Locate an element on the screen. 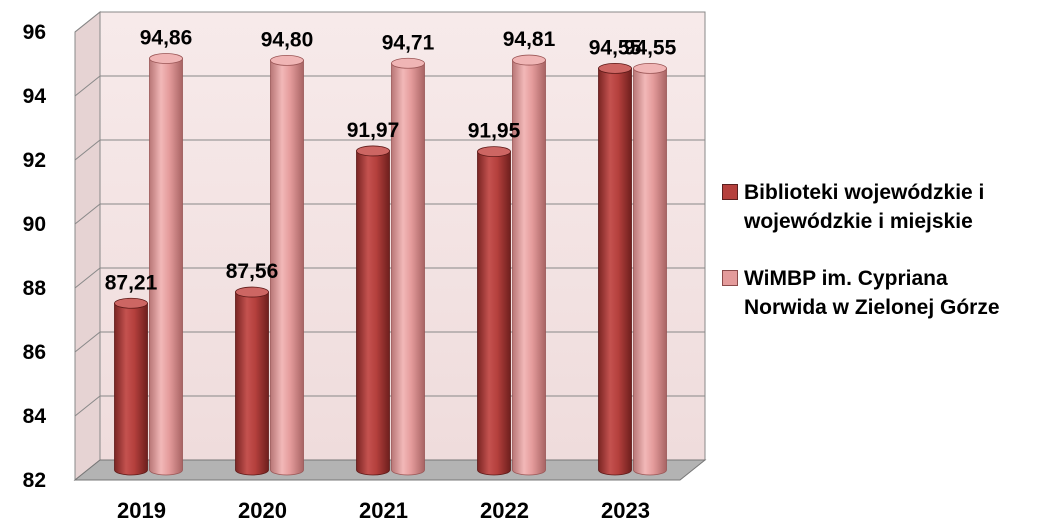  x-tick-label: 2021 is located at coordinates (383, 510).